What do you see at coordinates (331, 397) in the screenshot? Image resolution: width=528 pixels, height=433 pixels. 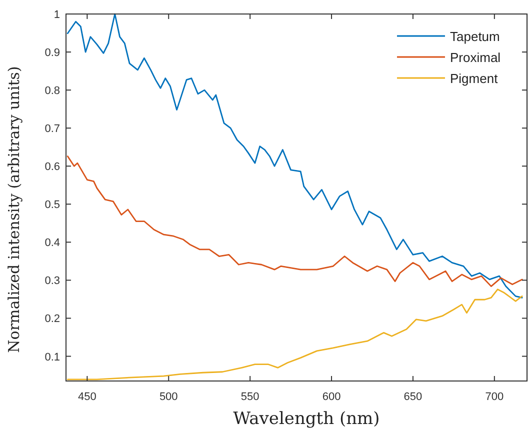 I see `x-tick-label: 600` at bounding box center [331, 397].